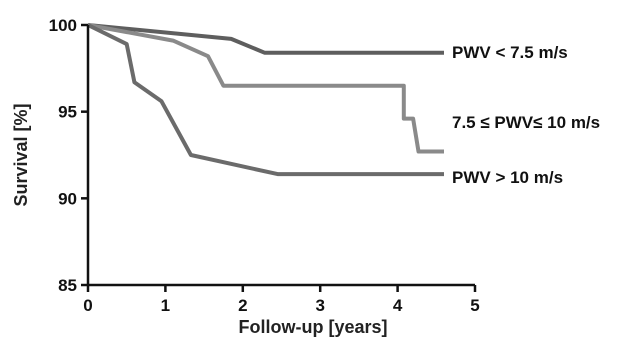 This screenshot has height=337, width=631. Describe the element at coordinates (67, 112) in the screenshot. I see `y-tick-label: 95` at that location.